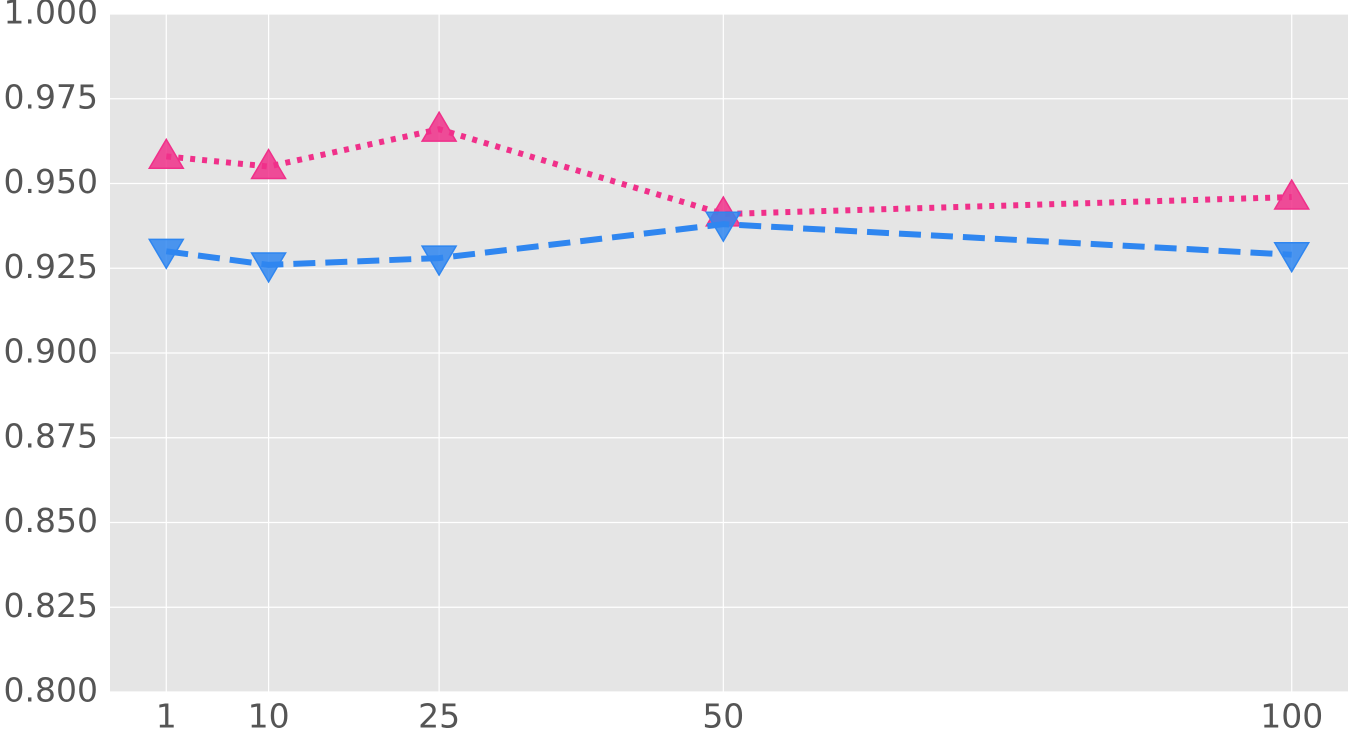 The height and width of the screenshot is (736, 1352). Describe the element at coordinates (51, 690) in the screenshot. I see `y-tick-label: 0.800` at that location.